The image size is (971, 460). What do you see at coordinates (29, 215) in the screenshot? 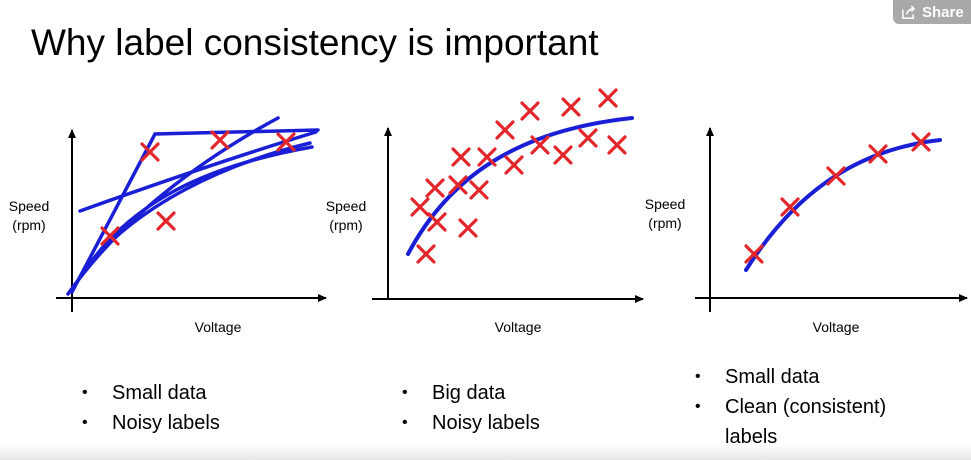
I see `panel-1-ylabel: Speed (rpm)` at bounding box center [29, 215].